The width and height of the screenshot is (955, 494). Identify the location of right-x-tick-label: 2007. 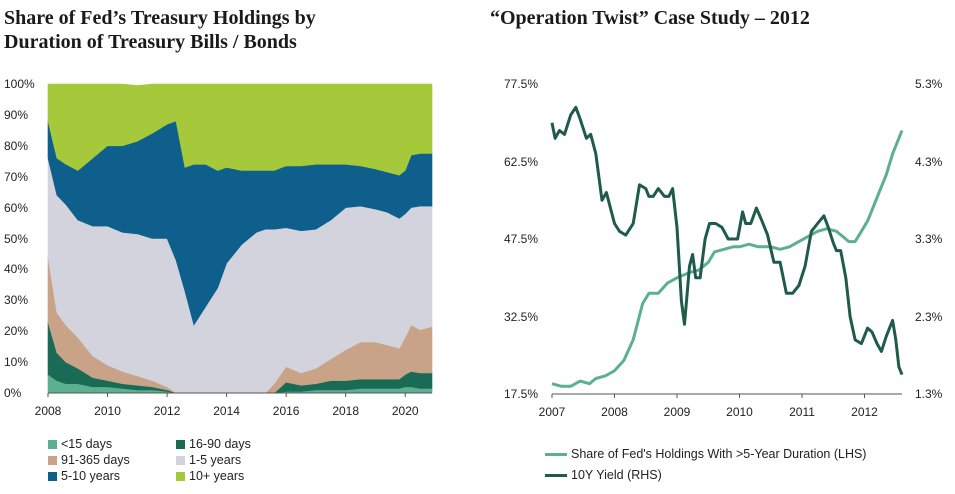
(552, 412).